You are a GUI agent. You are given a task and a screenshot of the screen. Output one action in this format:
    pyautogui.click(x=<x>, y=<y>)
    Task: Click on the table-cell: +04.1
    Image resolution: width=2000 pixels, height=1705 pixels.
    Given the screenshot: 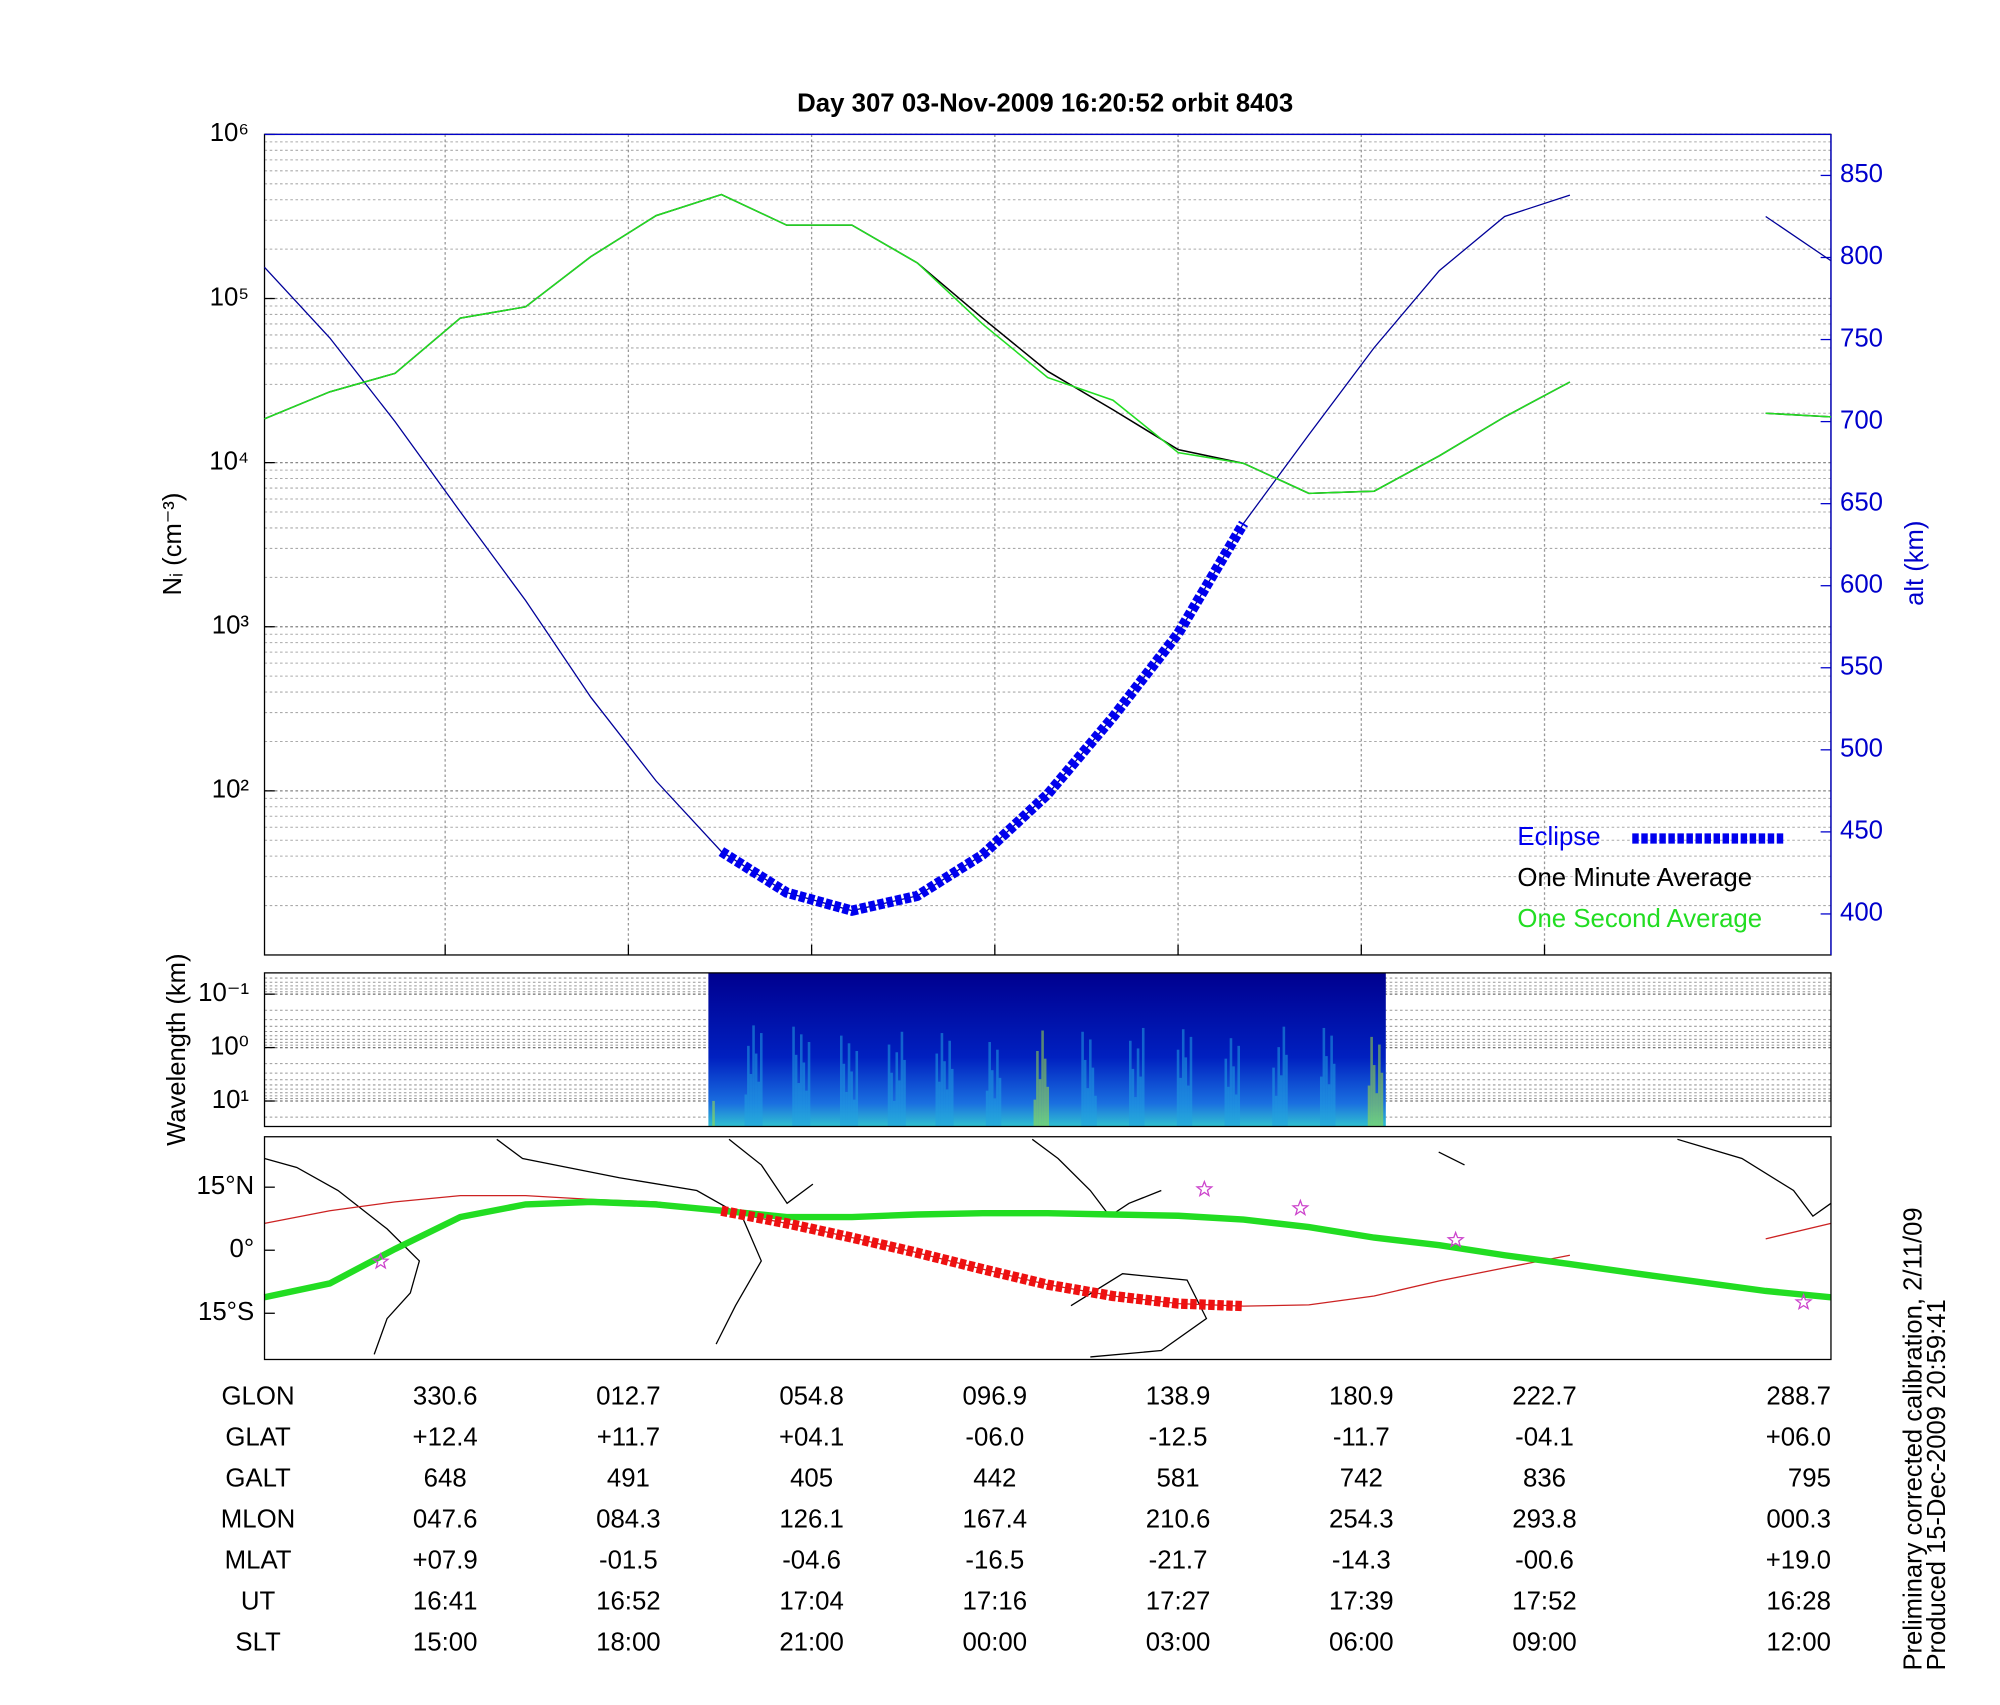 What is the action you would take?
    pyautogui.click(x=811, y=1438)
    